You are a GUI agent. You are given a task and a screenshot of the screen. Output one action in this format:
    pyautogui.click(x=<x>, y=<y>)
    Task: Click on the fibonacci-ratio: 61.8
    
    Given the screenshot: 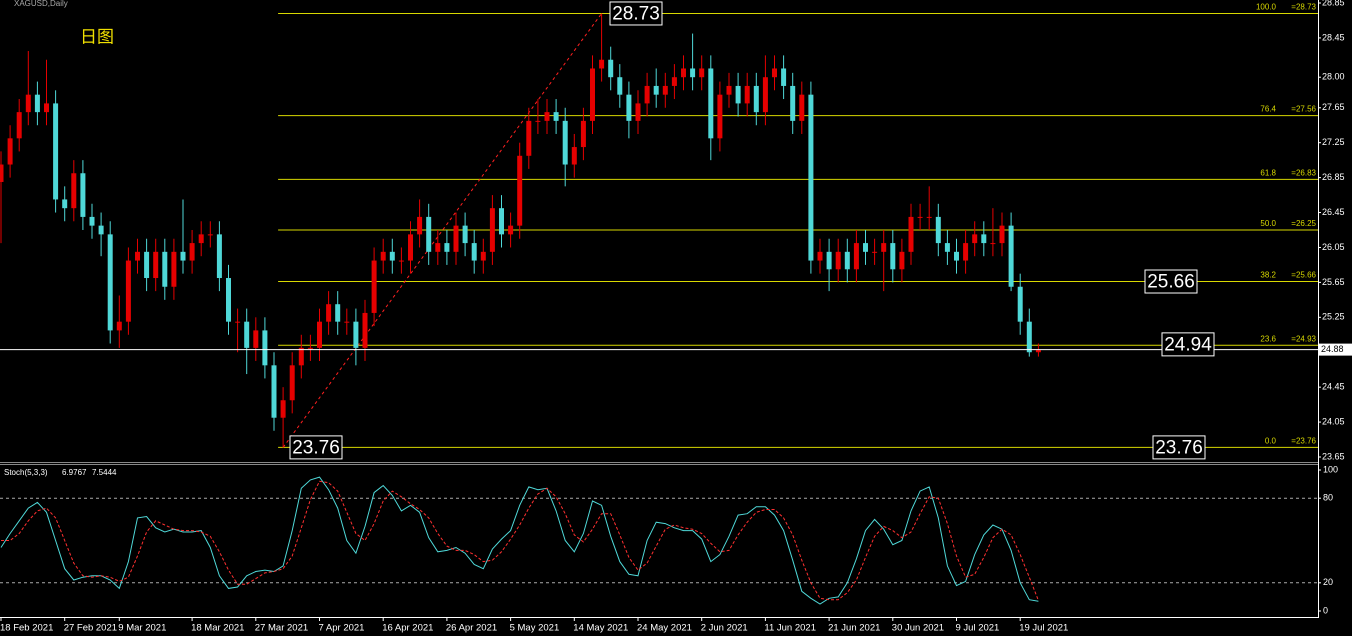 What is the action you would take?
    pyautogui.click(x=1268, y=172)
    